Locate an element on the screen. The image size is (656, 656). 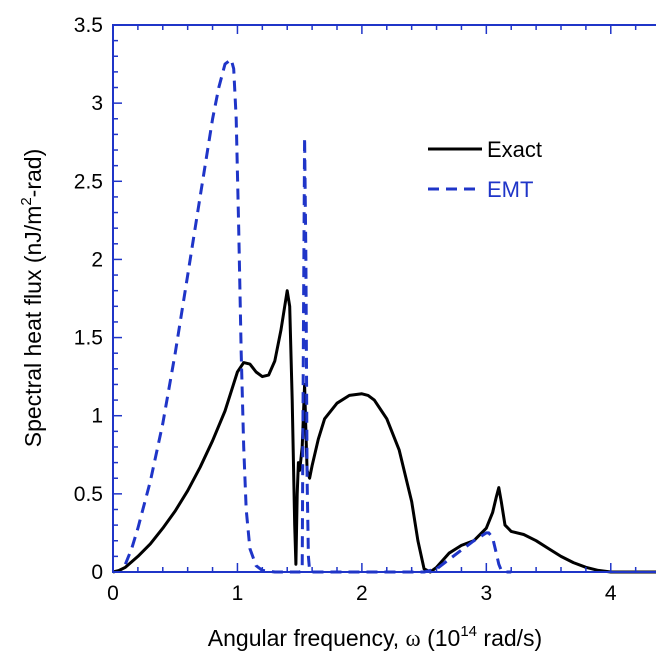
y-tick-label: 2.5 is located at coordinates (88, 181).